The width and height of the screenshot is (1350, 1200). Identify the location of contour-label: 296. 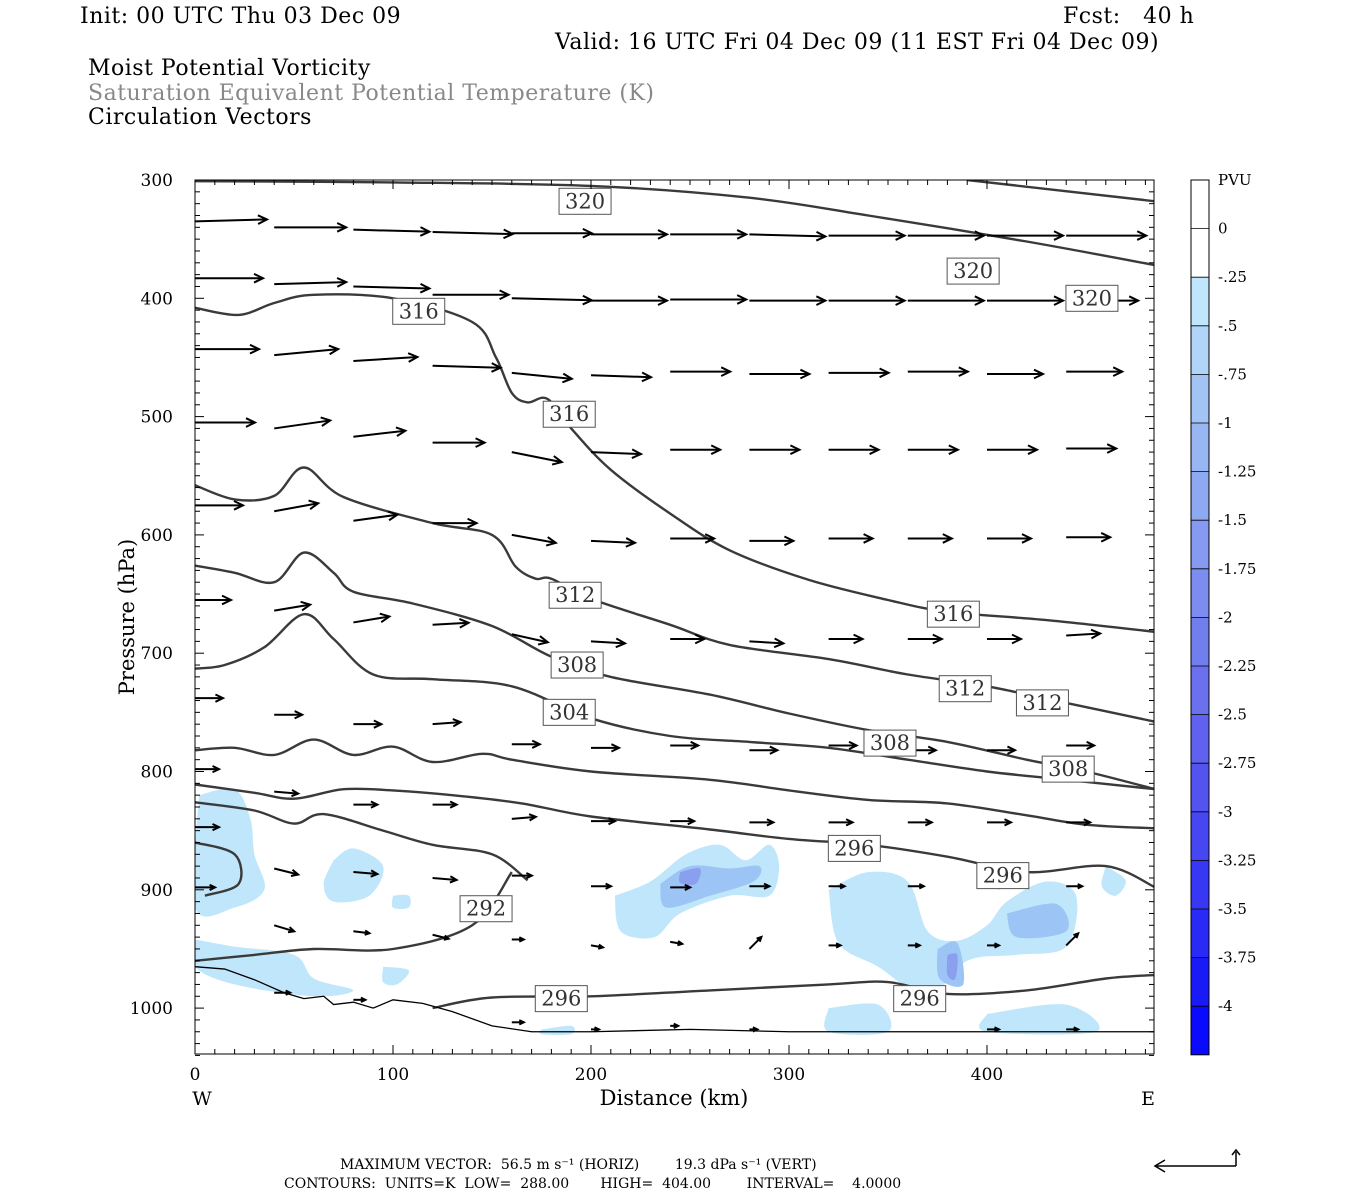
(854, 848).